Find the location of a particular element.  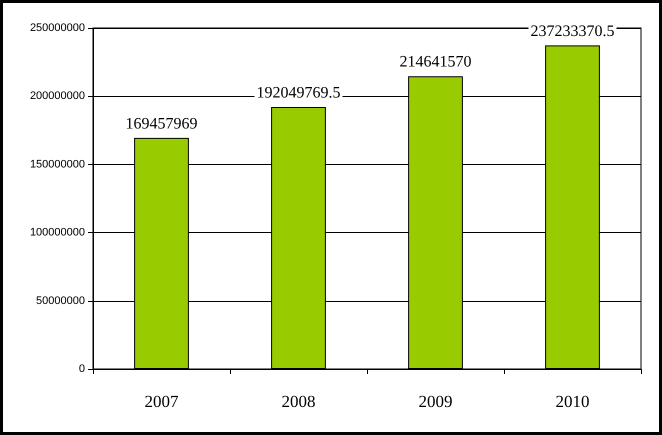

y-tick-label: 150000000 is located at coordinates (57, 164).